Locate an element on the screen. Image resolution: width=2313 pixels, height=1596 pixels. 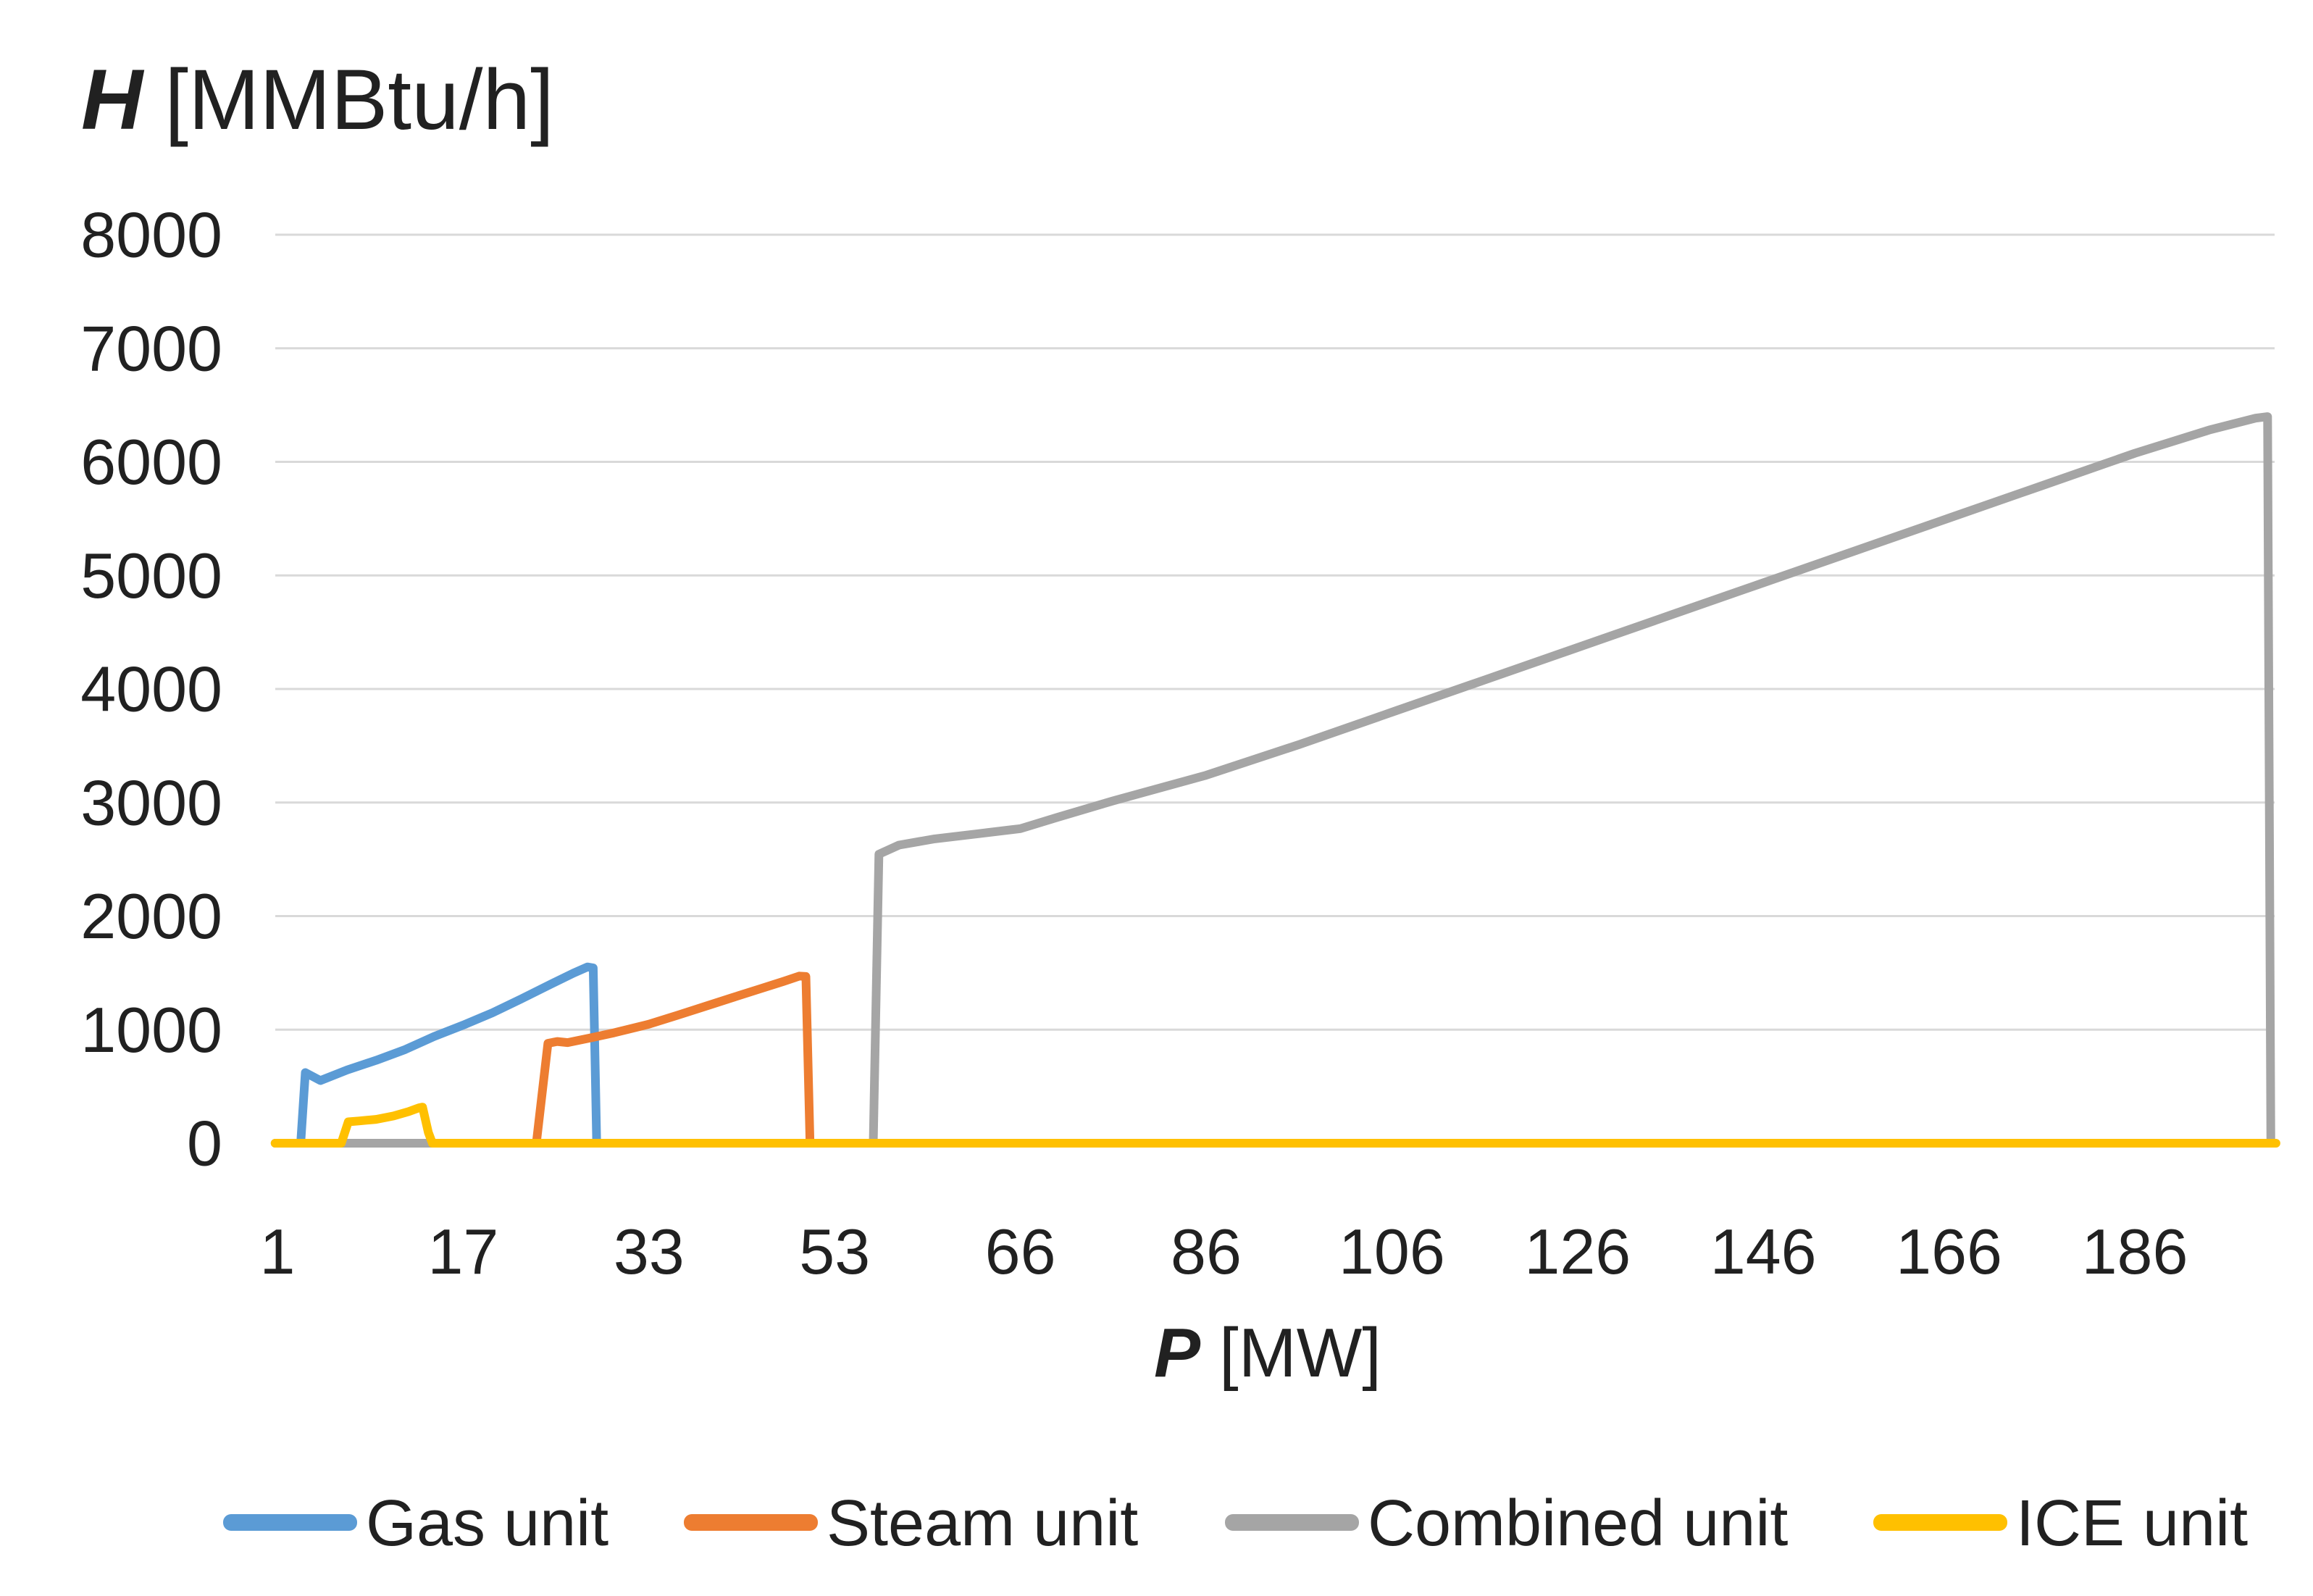
x-axis-tick-label-186: 186 is located at coordinates (2135, 1251).